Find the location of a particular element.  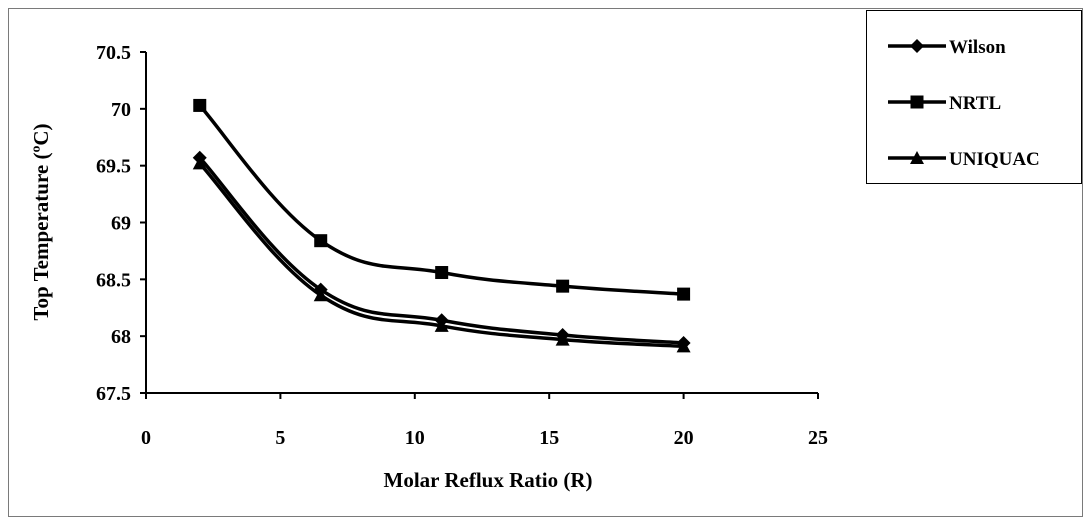

y-ticks: 67.5 68 68.5 69 69.5 70 70.5 is located at coordinates (121, 223).